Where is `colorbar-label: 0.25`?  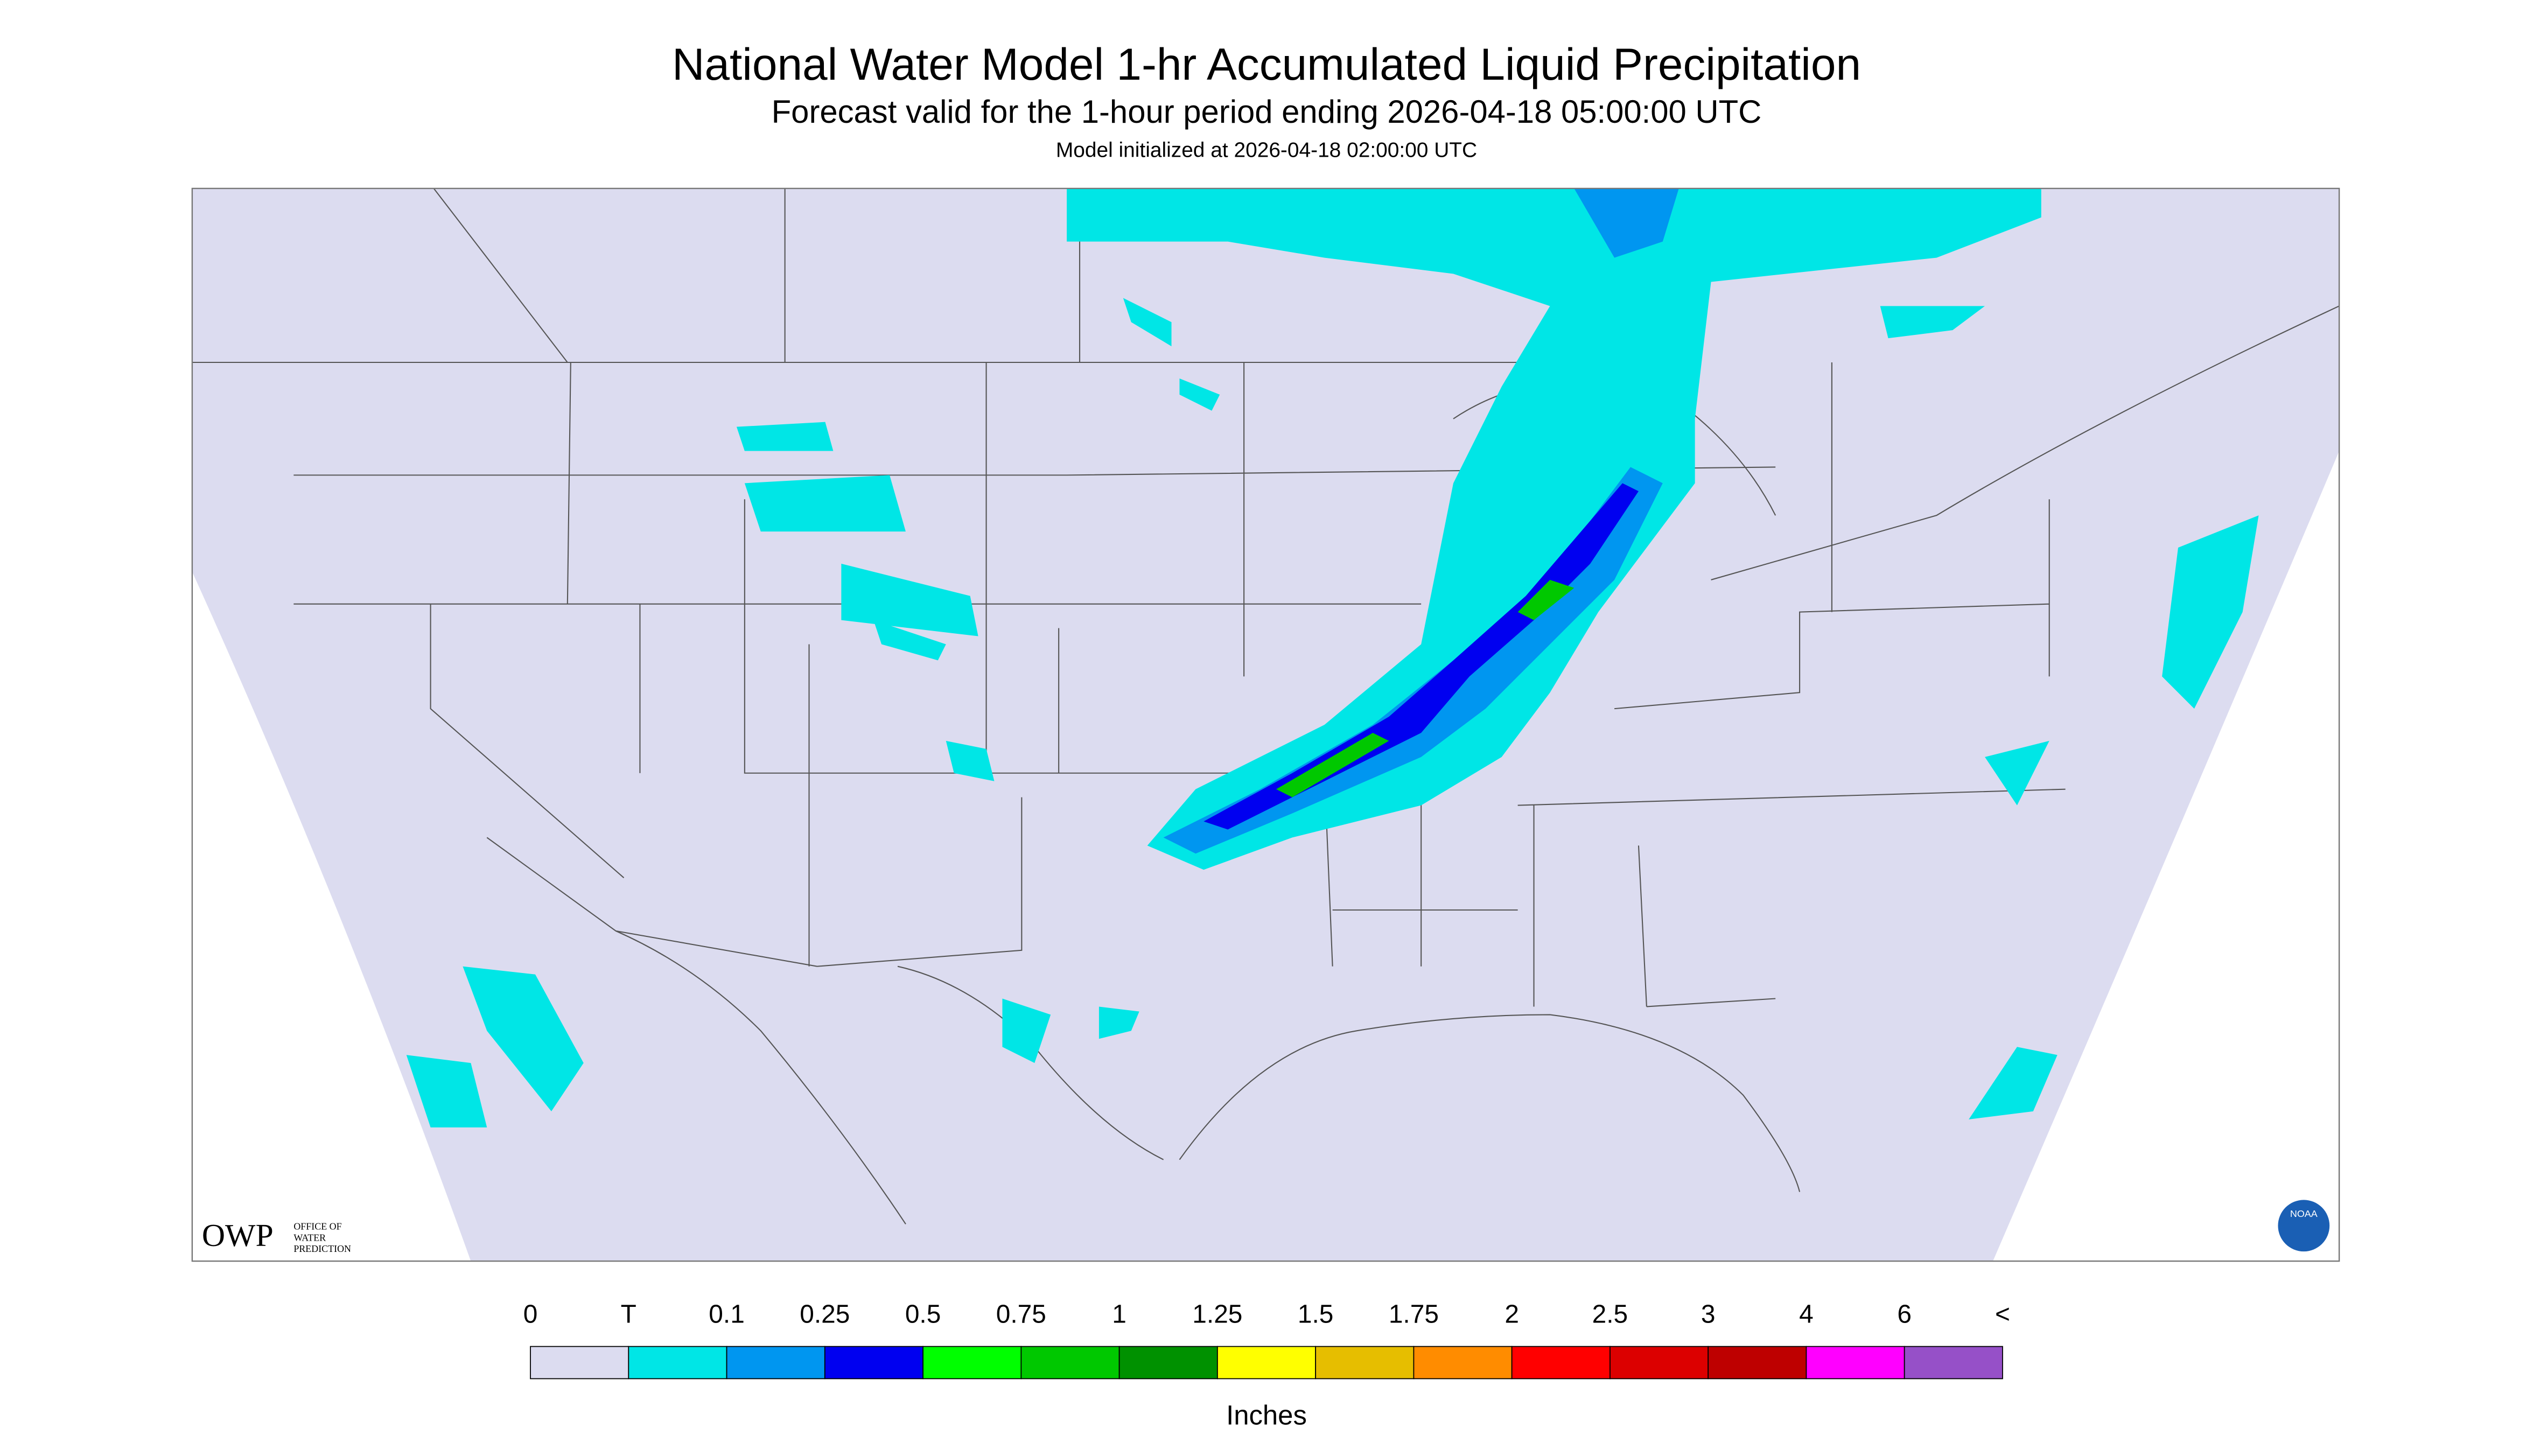
colorbar-label: 0.25 is located at coordinates (825, 1314).